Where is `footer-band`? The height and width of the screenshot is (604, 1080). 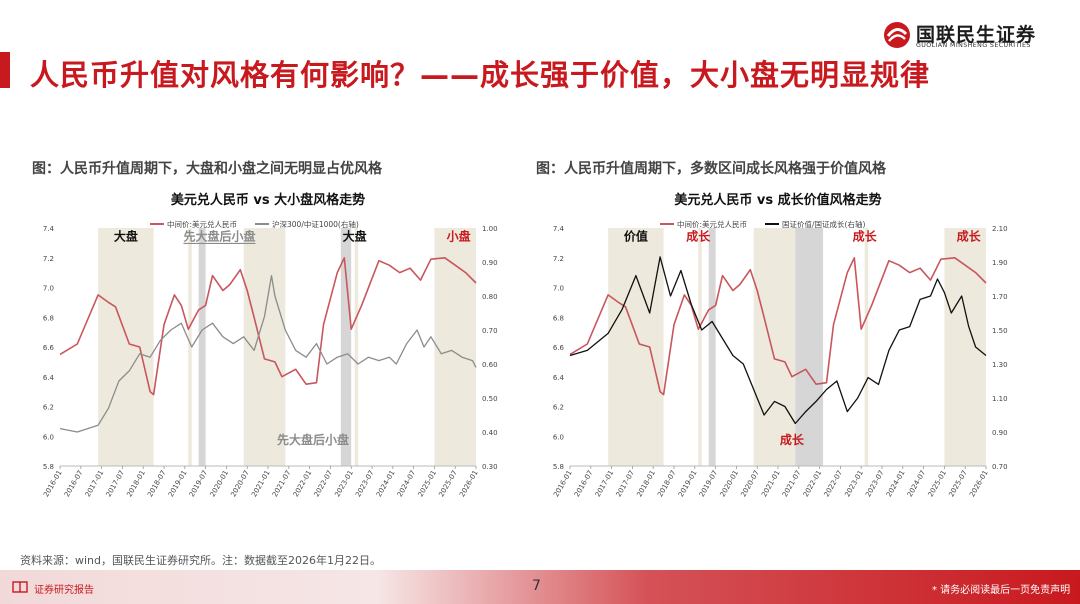
footer-band is located at coordinates (540, 587).